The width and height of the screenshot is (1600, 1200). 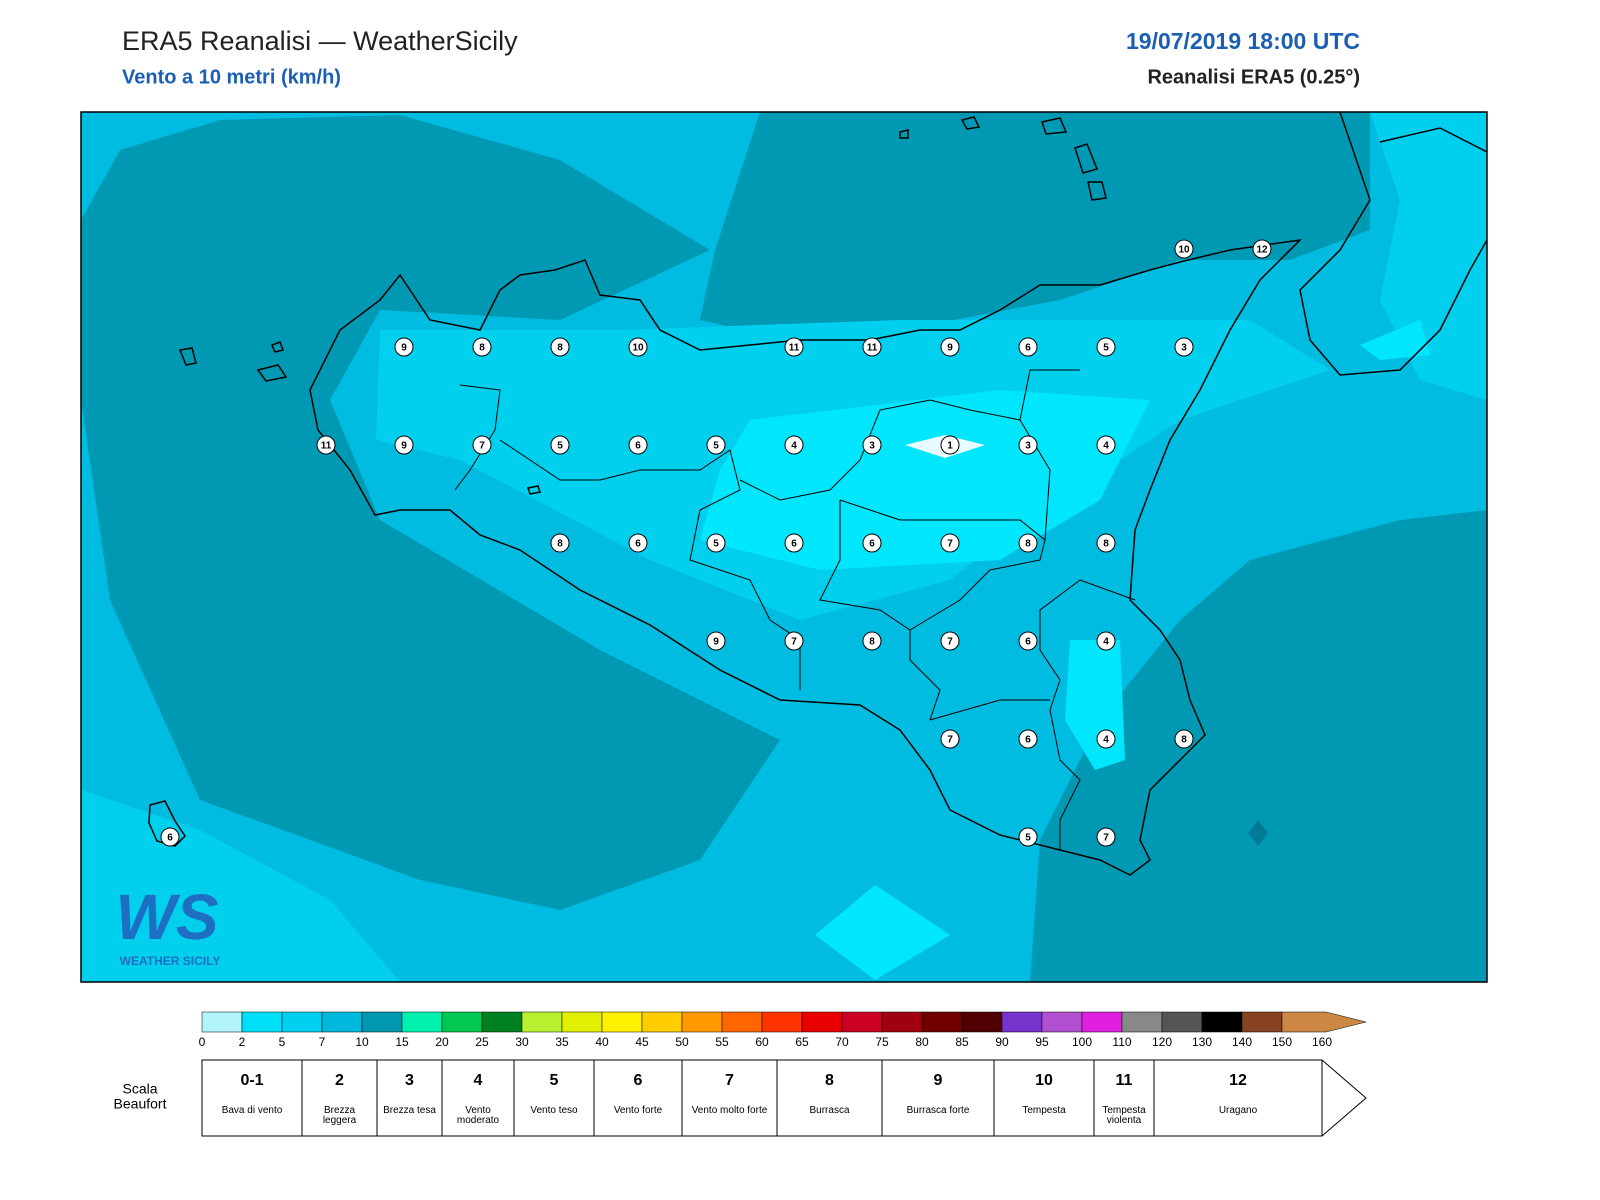 What do you see at coordinates (1253, 77) in the screenshot?
I see `model: Reanalisi ERA5 (0.25°)` at bounding box center [1253, 77].